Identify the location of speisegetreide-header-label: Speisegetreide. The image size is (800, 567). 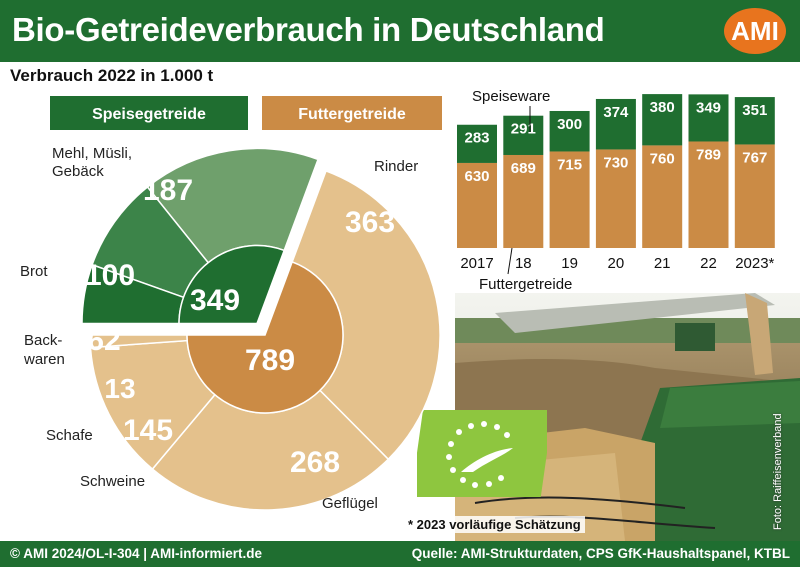
(149, 114).